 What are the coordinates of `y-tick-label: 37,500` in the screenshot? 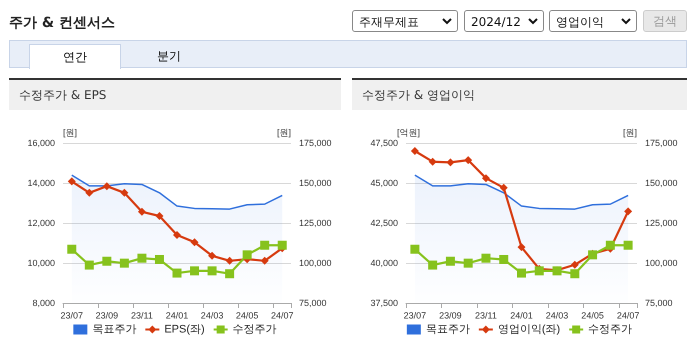 It's located at (384, 303).